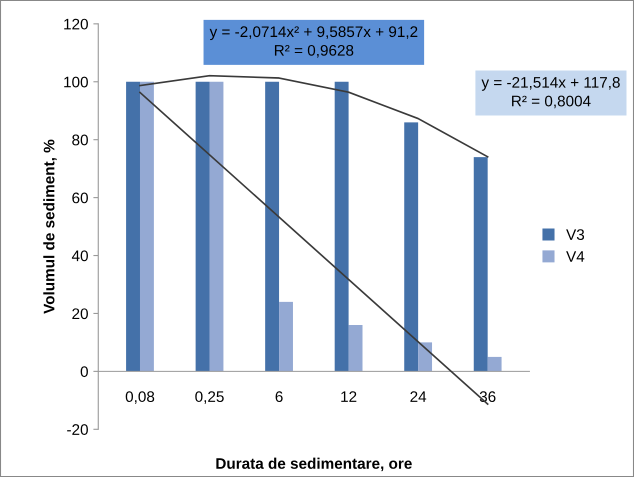 Image resolution: width=634 pixels, height=477 pixels. What do you see at coordinates (77, 429) in the screenshot?
I see `y-tick-label: -20` at bounding box center [77, 429].